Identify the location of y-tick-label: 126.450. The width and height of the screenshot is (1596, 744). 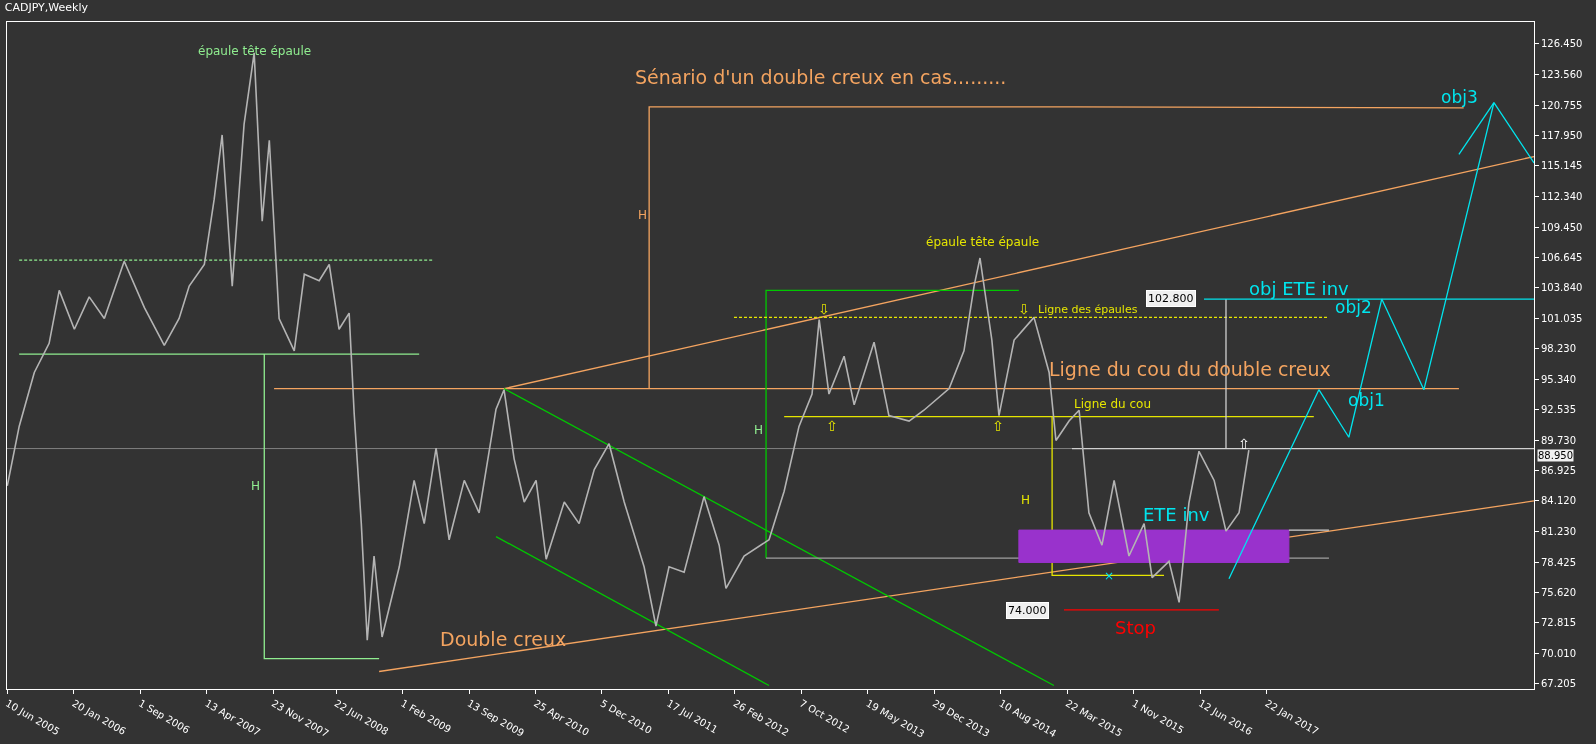
(1562, 44).